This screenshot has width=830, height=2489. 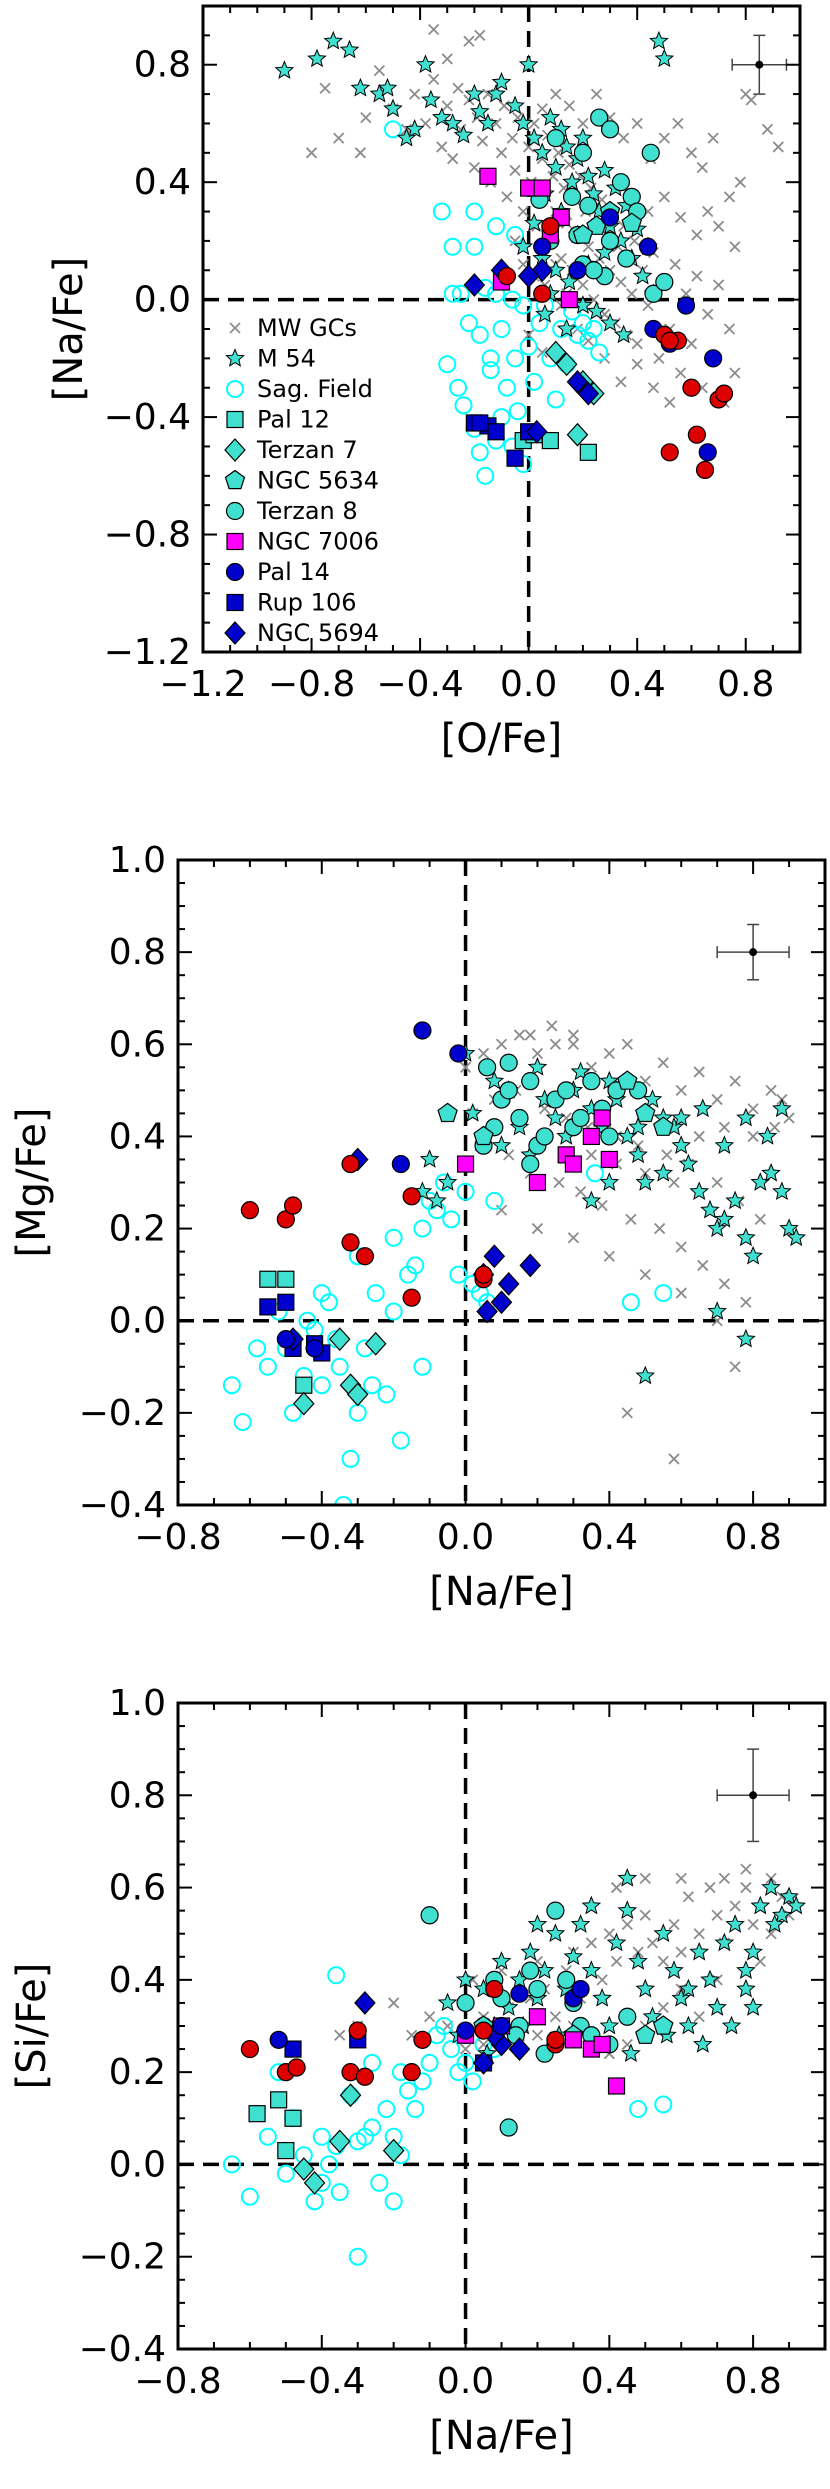 What do you see at coordinates (422, 1030) in the screenshot?
I see `data-point-pal14` at bounding box center [422, 1030].